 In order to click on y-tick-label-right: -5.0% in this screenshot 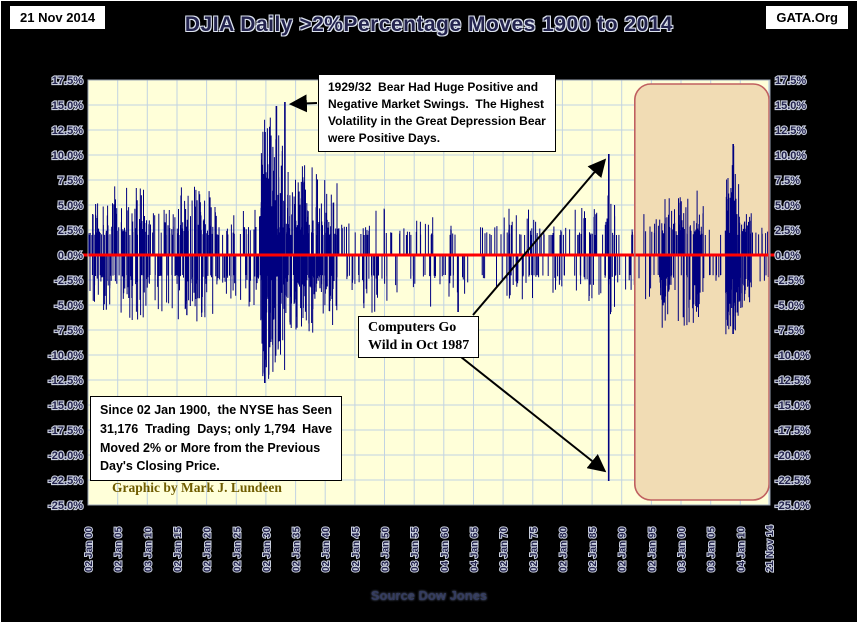, I will do `click(789, 306)`.